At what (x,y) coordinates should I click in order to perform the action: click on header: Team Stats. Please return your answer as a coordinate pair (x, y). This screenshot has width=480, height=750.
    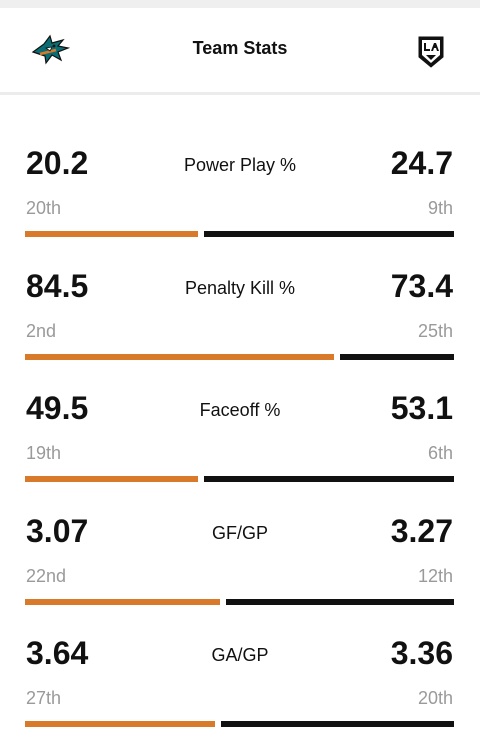
    Looking at the image, I should click on (240, 50).